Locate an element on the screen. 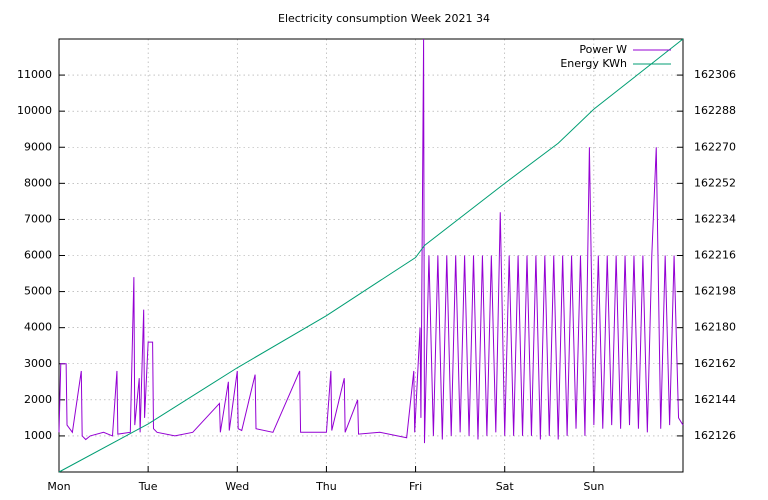  y-tick-label: 4000 is located at coordinates (38, 327).